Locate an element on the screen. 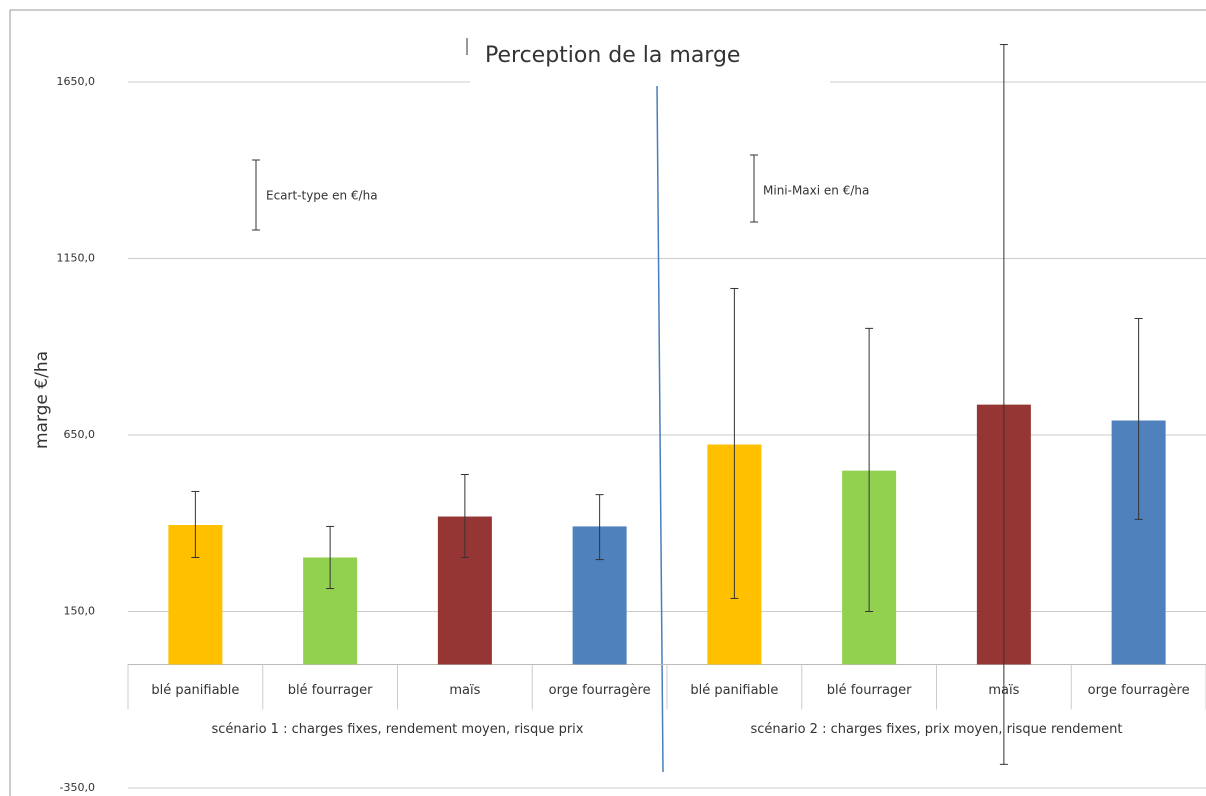  chart-title: Perception de la marge is located at coordinates (612, 55).